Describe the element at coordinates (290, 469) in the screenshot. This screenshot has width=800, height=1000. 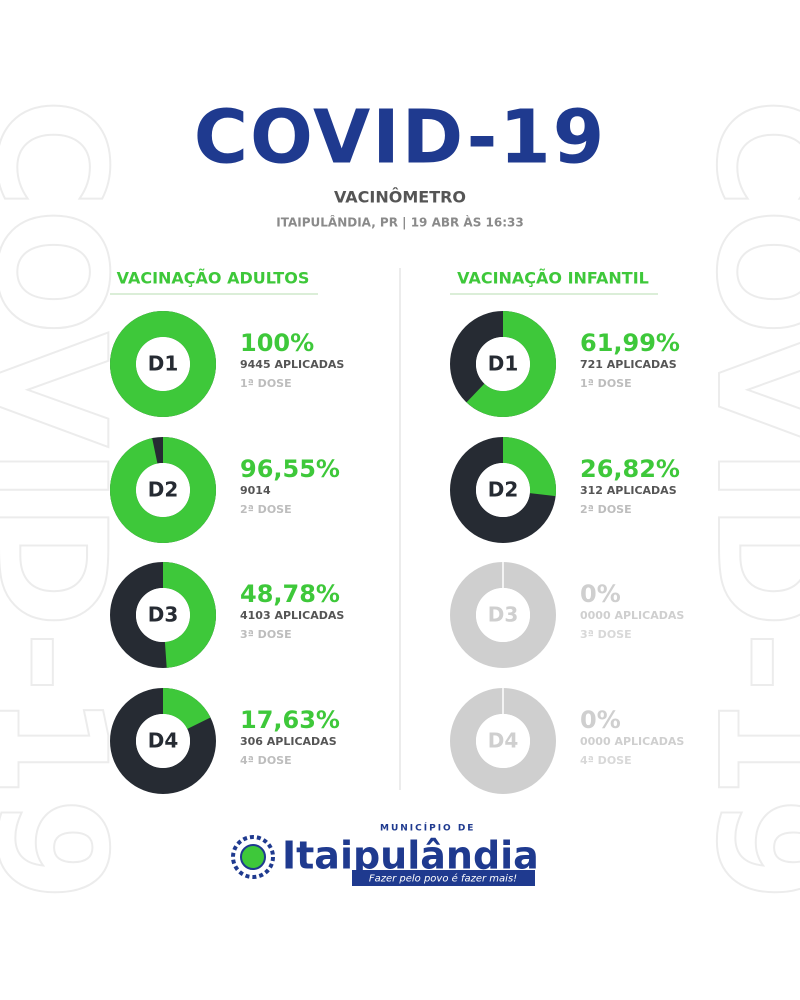
I see `percent-label: 96,55%` at that location.